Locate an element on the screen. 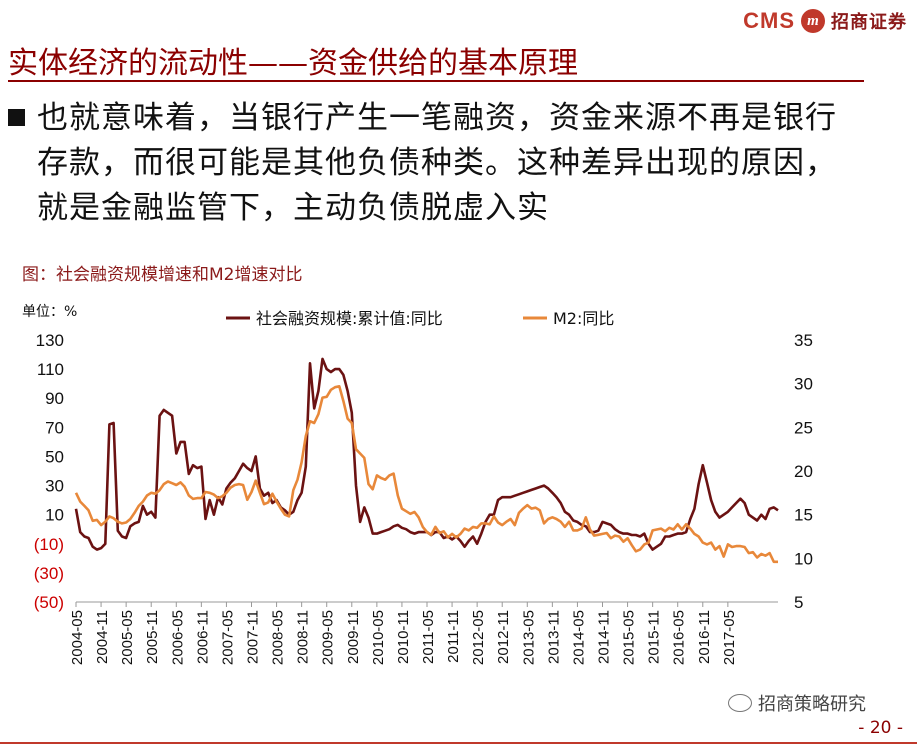  footer-divider is located at coordinates (458, 743).